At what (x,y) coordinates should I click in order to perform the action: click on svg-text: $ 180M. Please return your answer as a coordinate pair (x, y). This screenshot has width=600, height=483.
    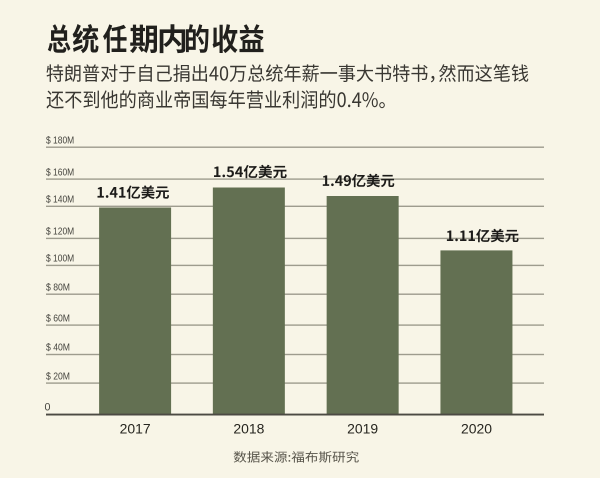
    Looking at the image, I should click on (60, 140).